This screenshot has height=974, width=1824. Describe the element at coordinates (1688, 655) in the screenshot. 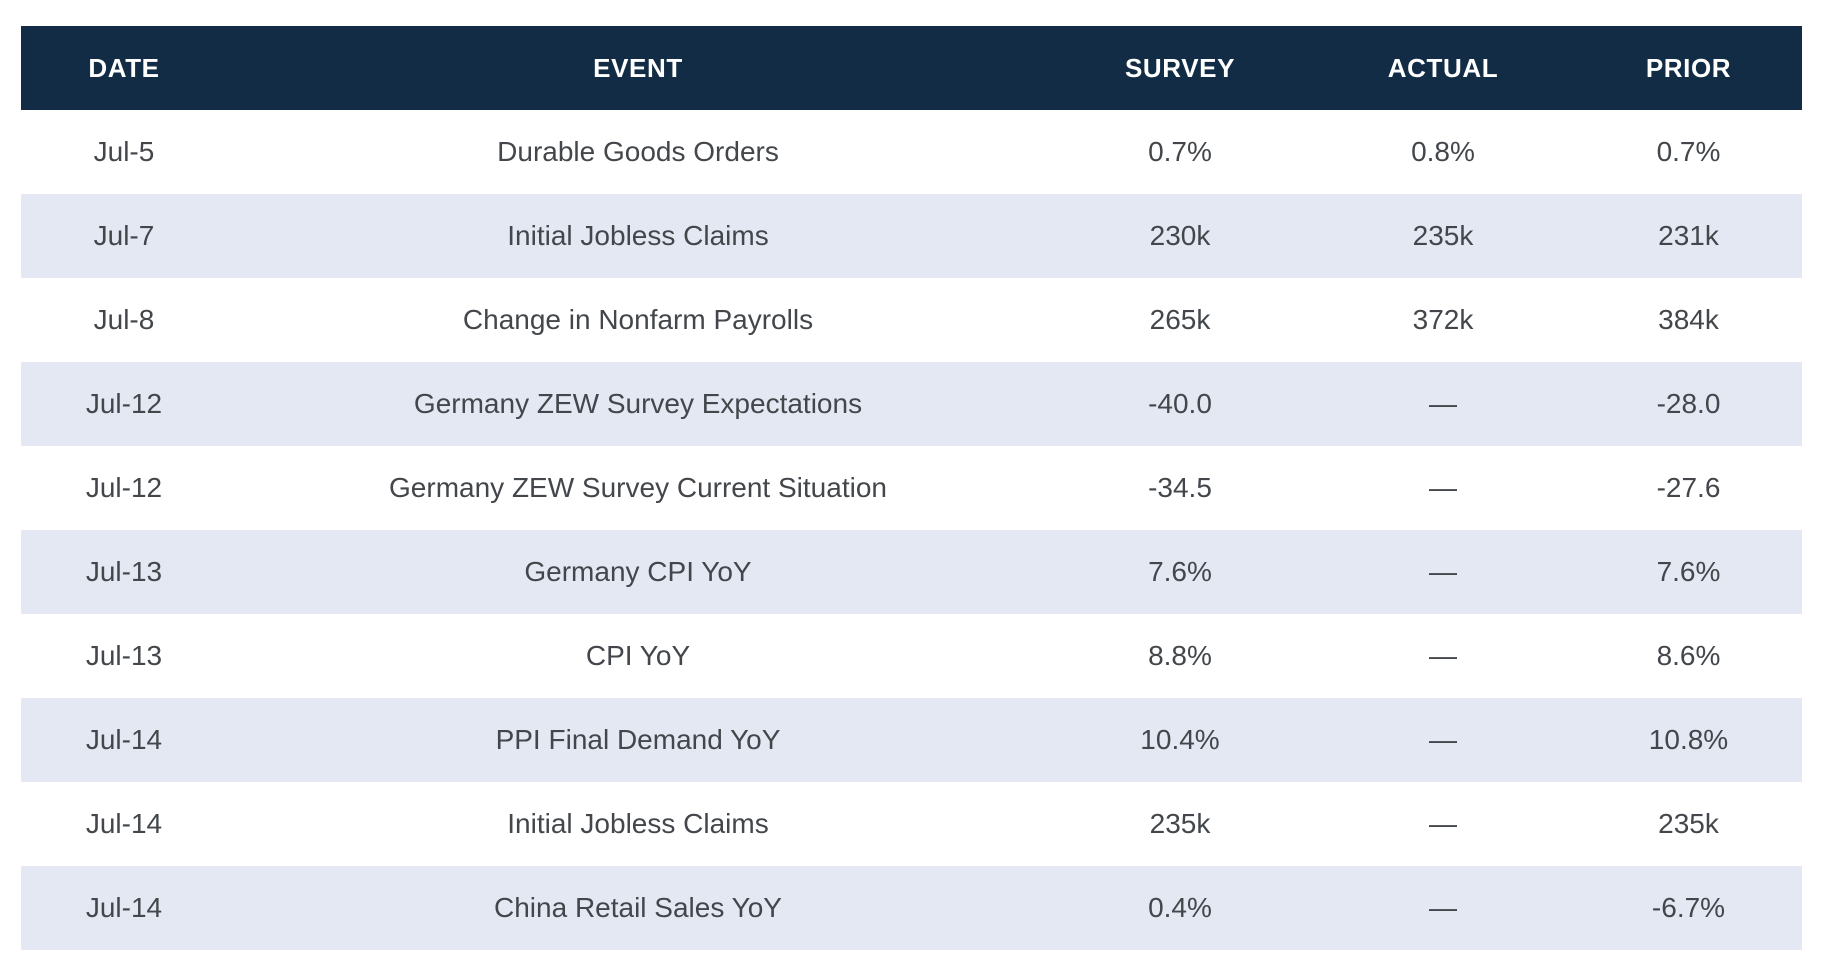

I see `cell-prior: 8.6%` at that location.